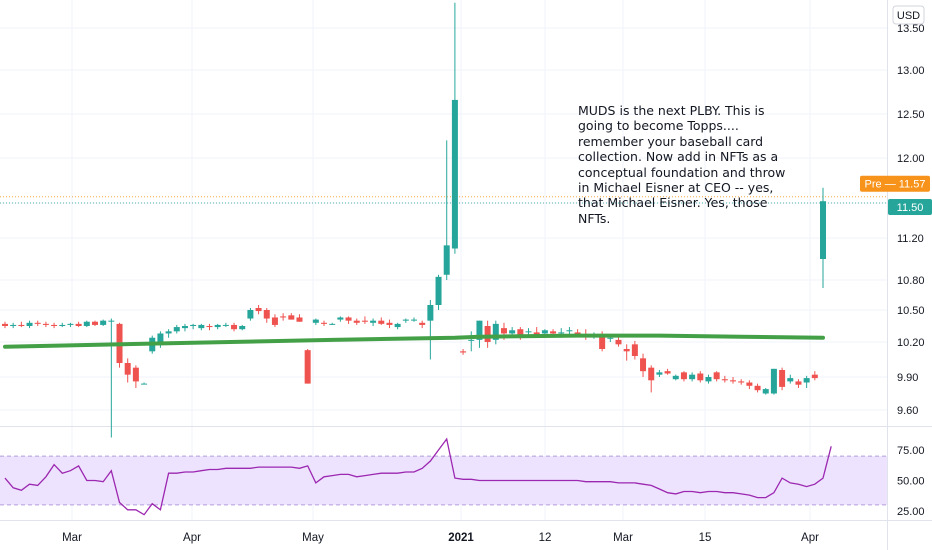 The image size is (932, 550). I want to click on time-tick-label: 15, so click(705, 538).